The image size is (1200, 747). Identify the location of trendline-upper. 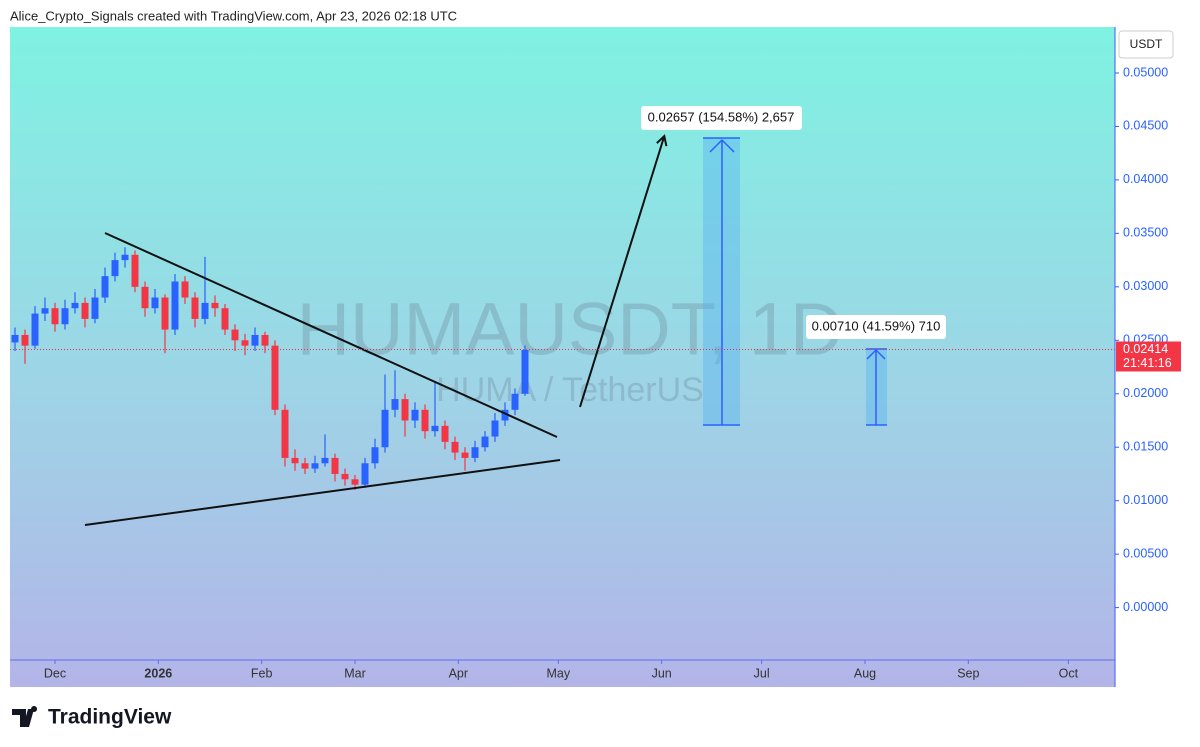
(331, 335).